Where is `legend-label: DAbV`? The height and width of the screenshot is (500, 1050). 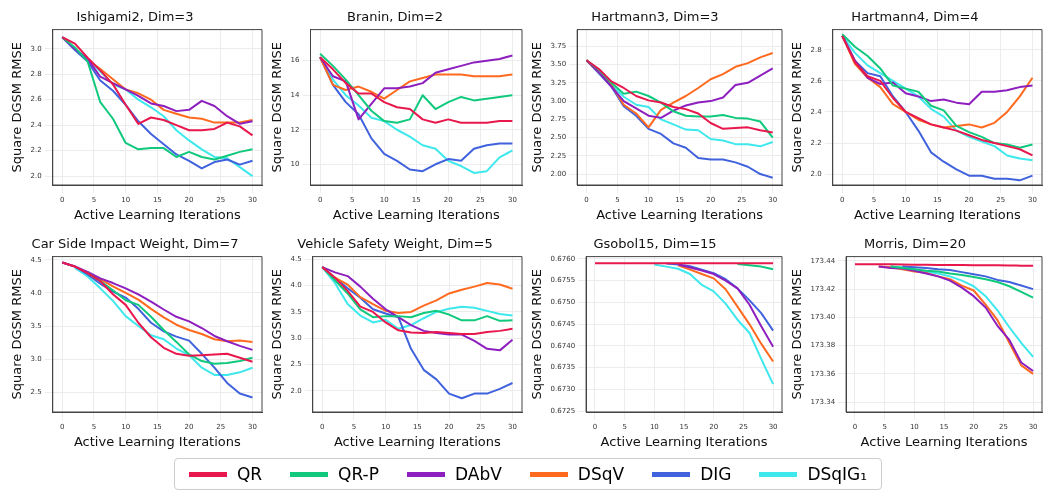
legend-label: DAbV is located at coordinates (478, 474).